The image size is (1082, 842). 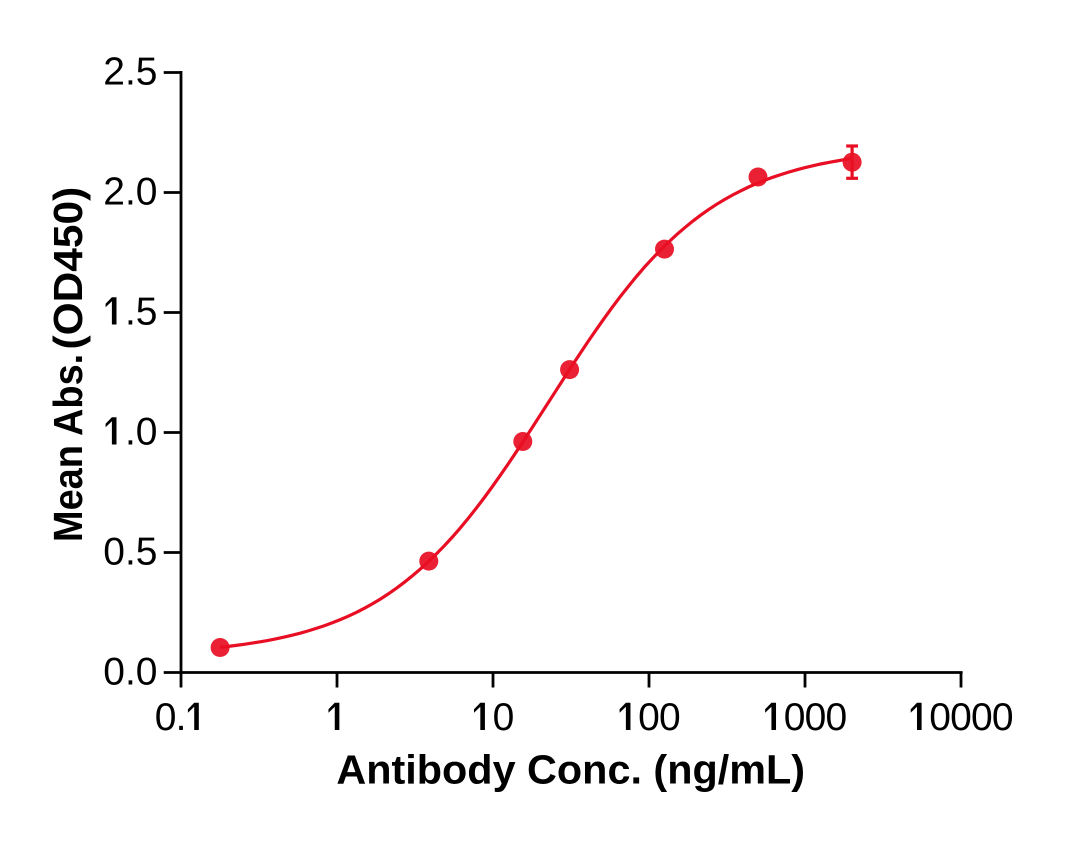 What do you see at coordinates (503, 717) in the screenshot?
I see `svg-text: 0` at bounding box center [503, 717].